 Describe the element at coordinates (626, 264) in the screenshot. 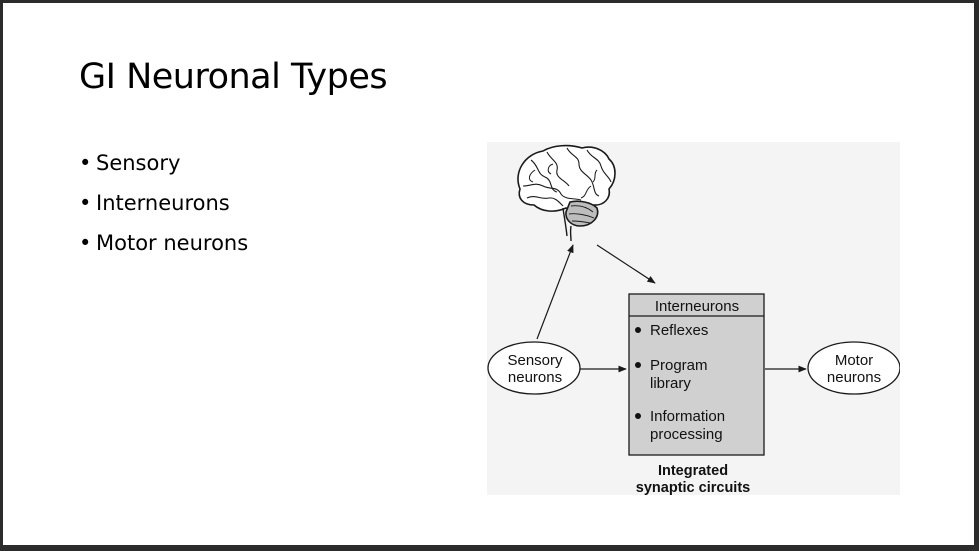

I see `arrow-brain-to-interneurons` at that location.